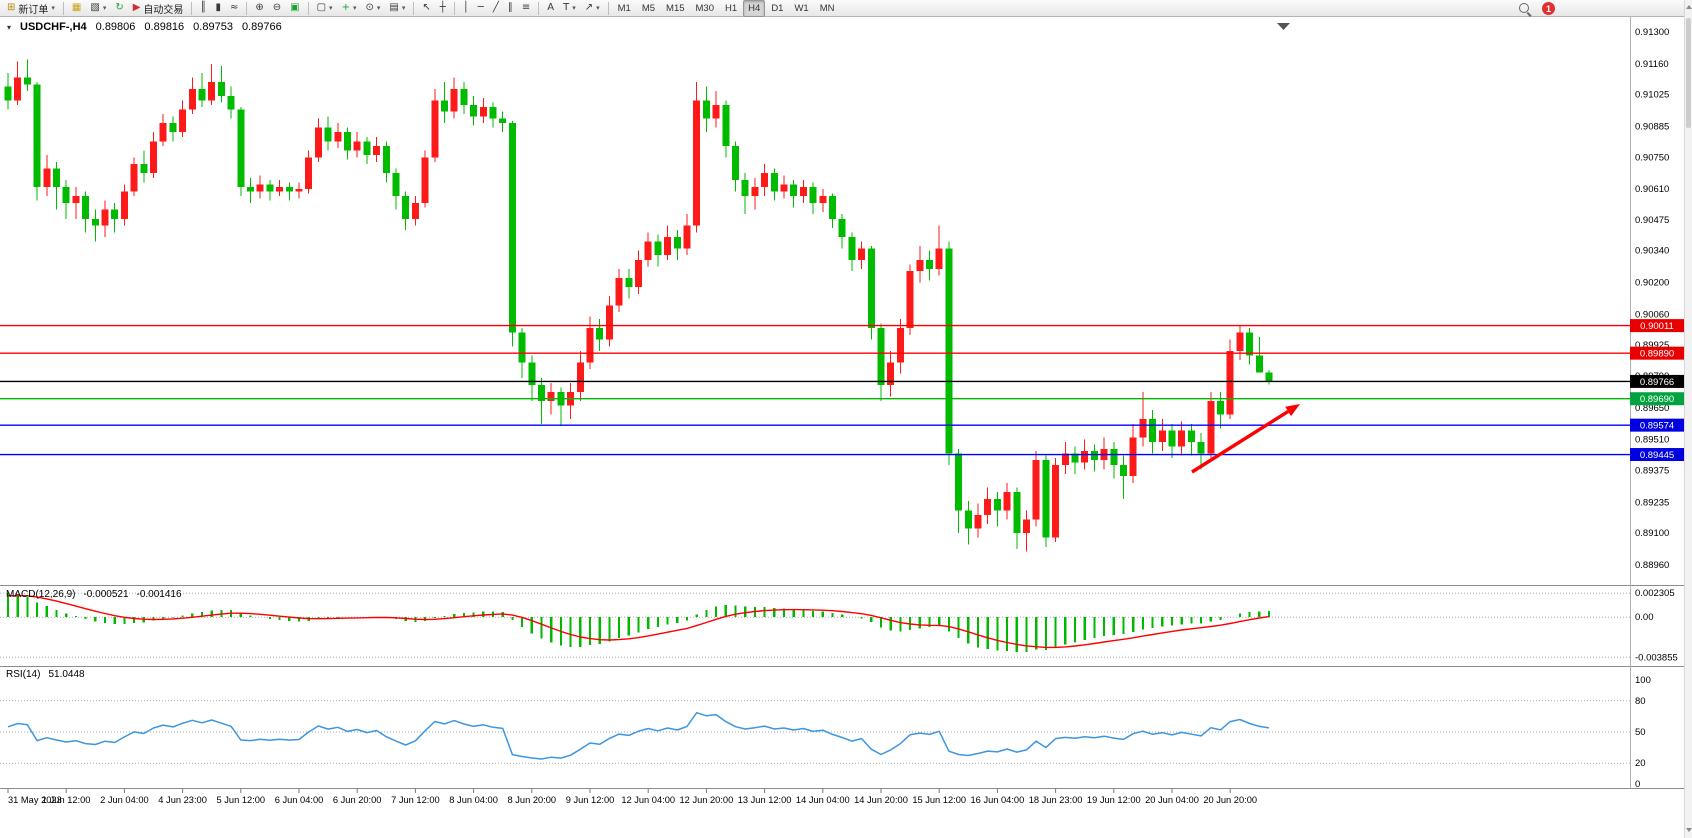 Image resolution: width=1692 pixels, height=838 pixels. I want to click on arrow-shape-icon: ↗, so click(589, 7).